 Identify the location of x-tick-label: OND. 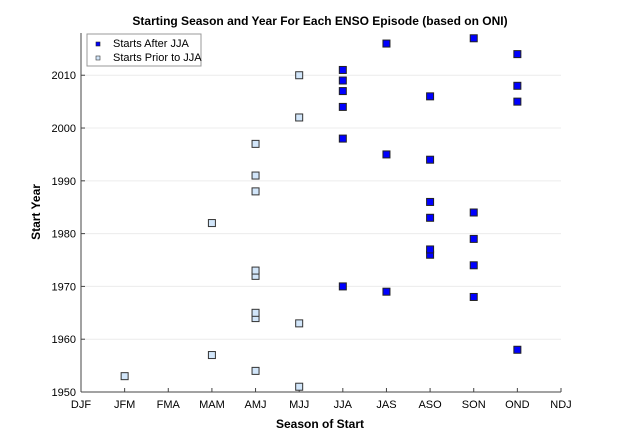
(517, 405).